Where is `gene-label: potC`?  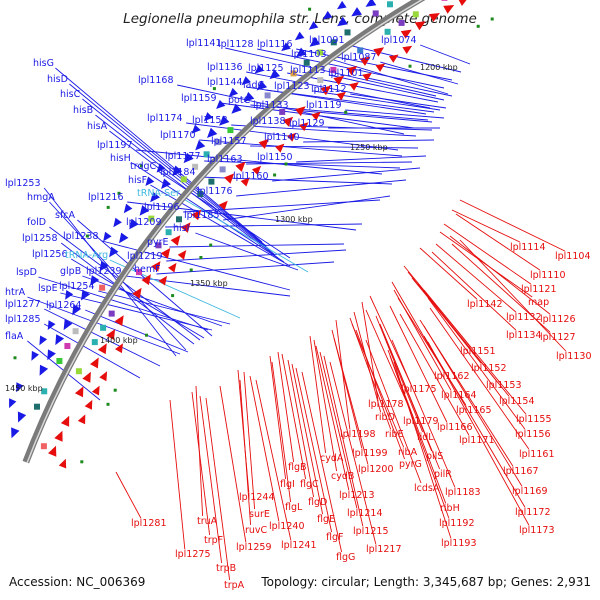
gene-label: potC is located at coordinates (239, 100).